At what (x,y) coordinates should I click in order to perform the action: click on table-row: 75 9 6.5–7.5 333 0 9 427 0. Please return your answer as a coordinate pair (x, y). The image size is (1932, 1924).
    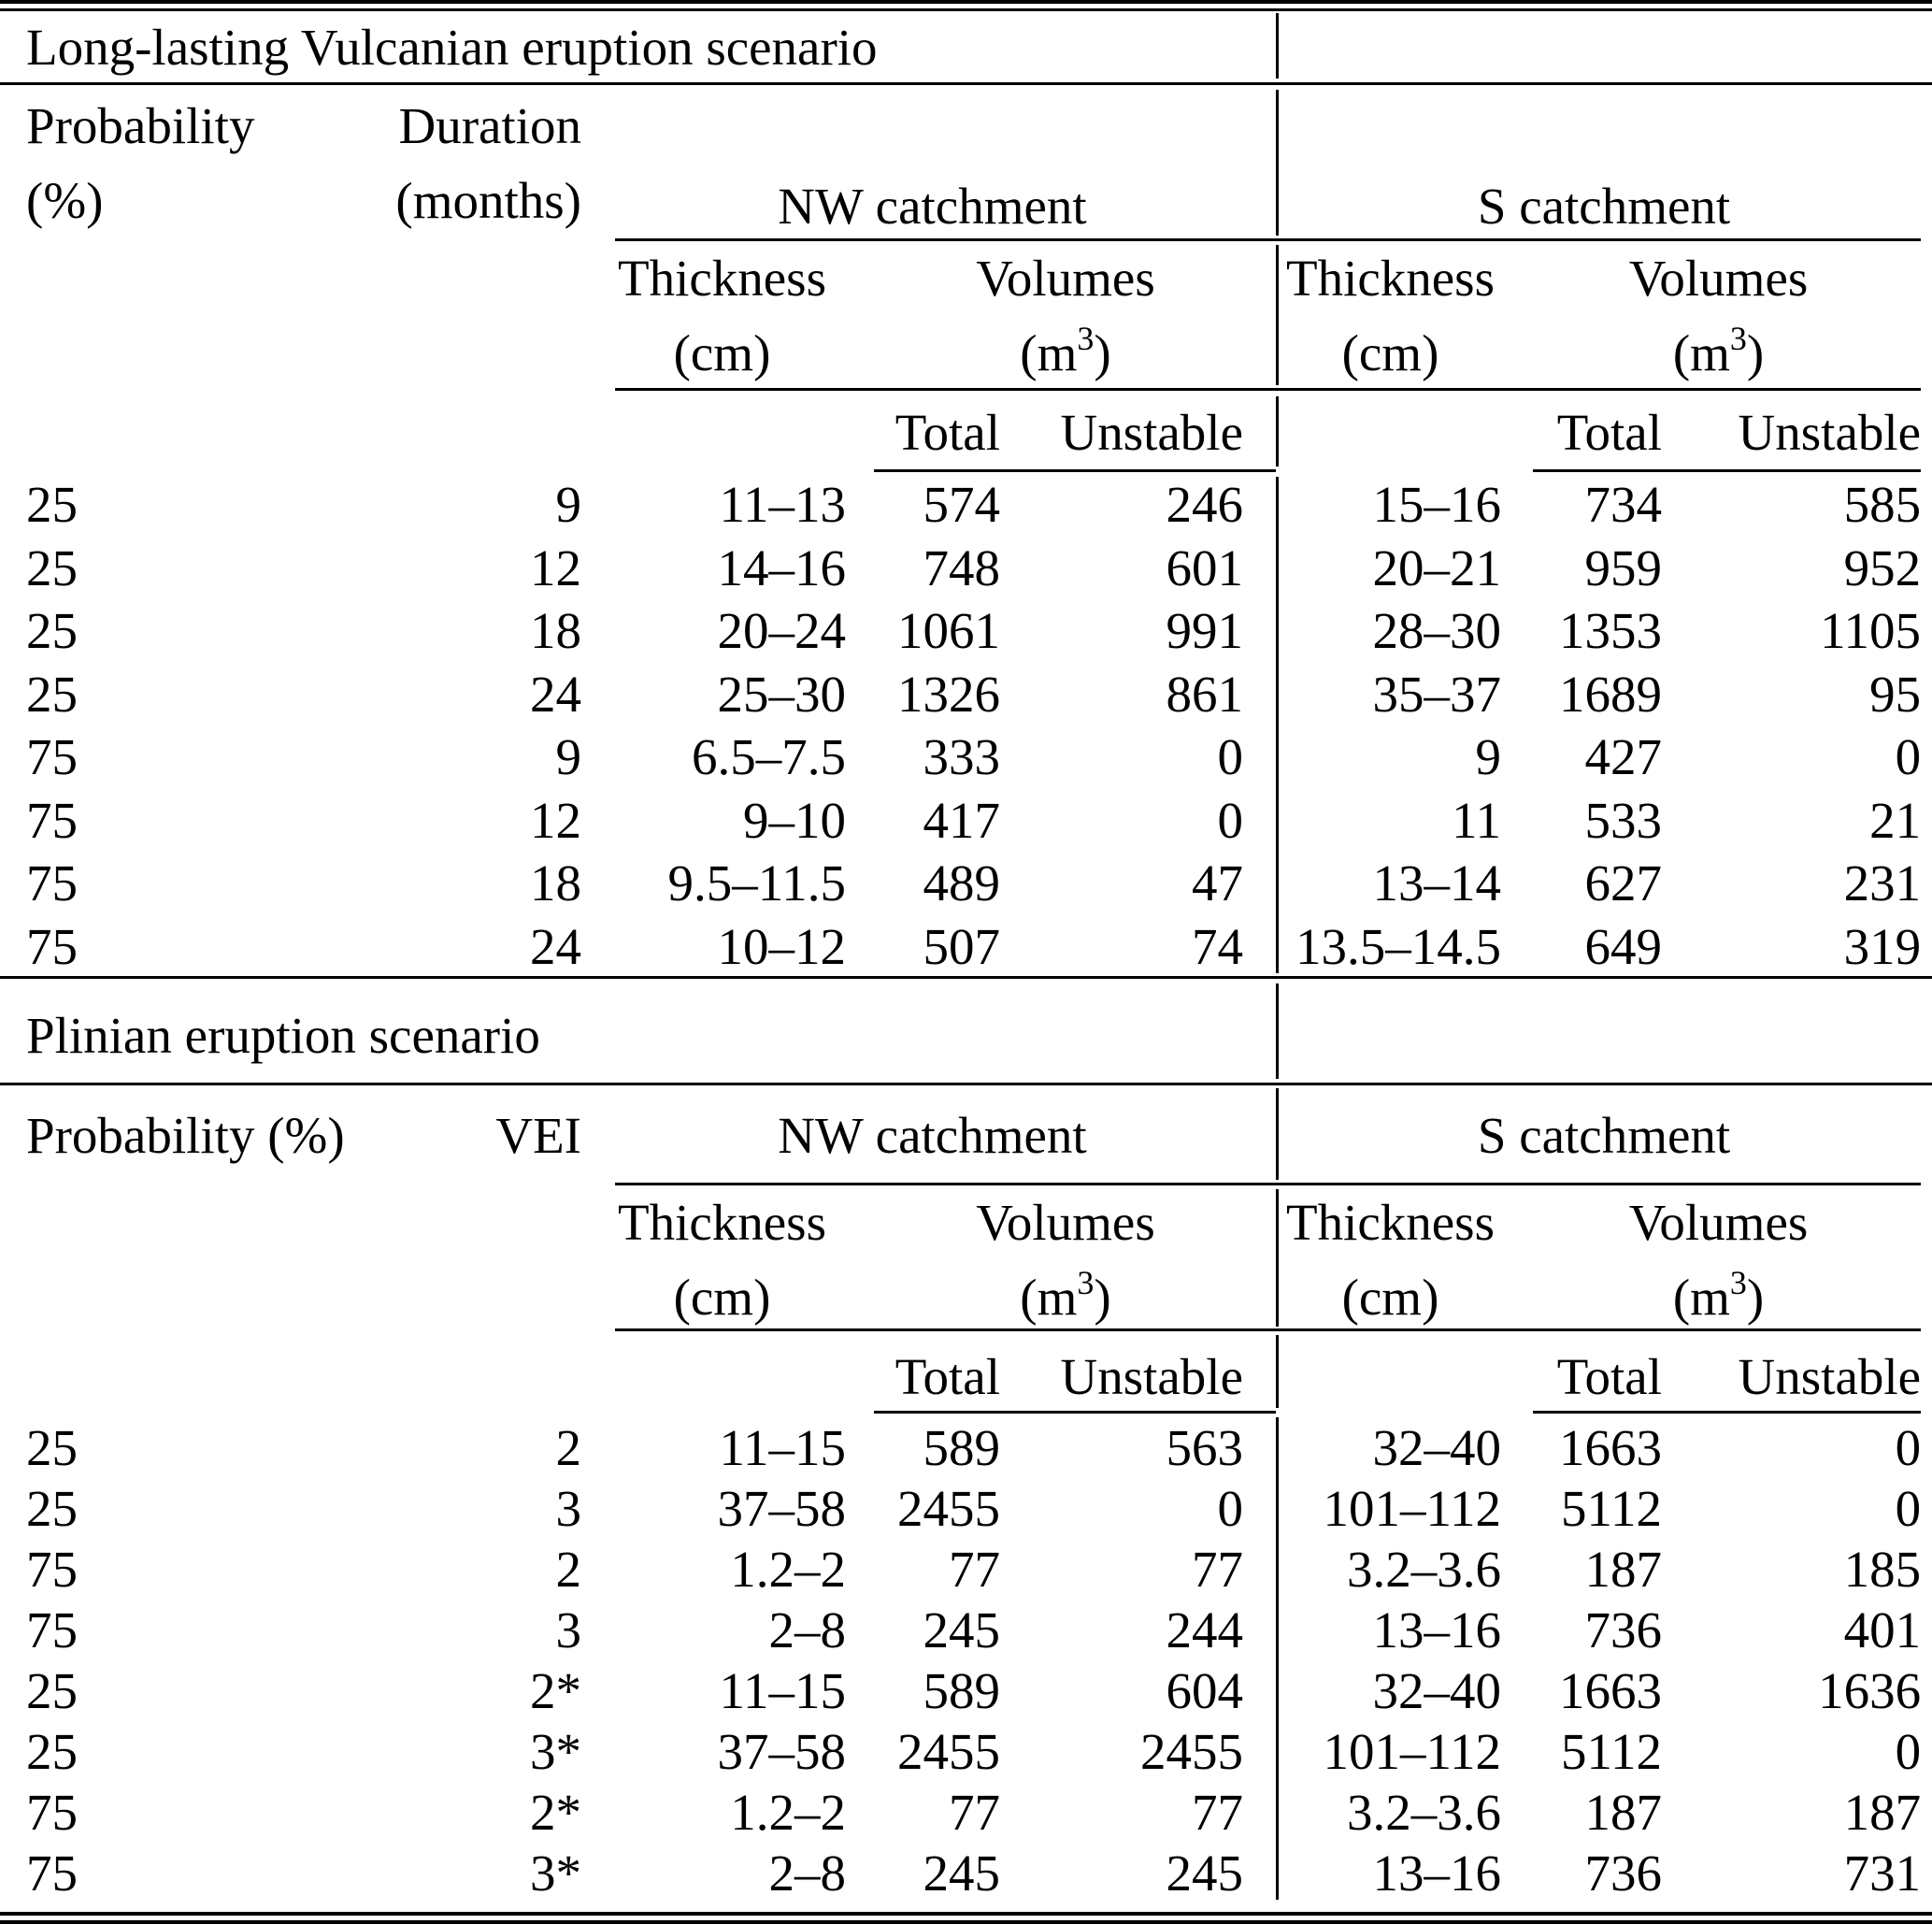
    Looking at the image, I should click on (966, 757).